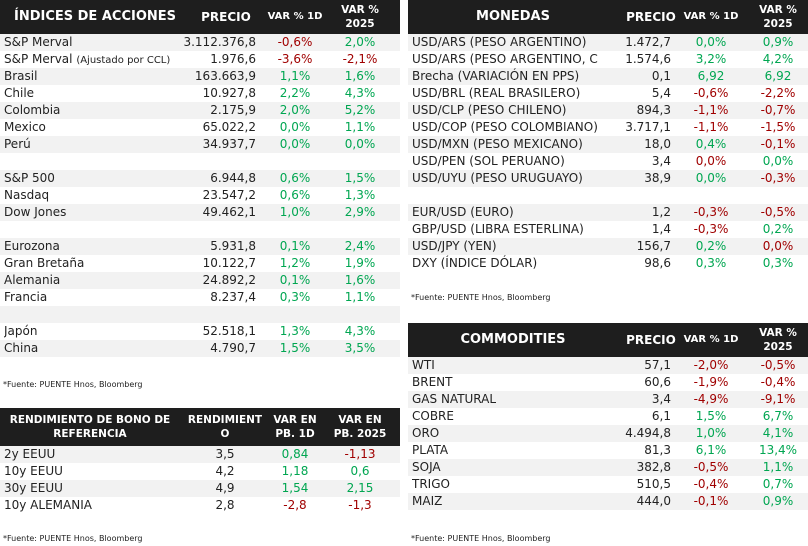  Describe the element at coordinates (200, 297) in the screenshot. I see `table-row: Francia 8.237,4 0,3% 1,1%` at that location.